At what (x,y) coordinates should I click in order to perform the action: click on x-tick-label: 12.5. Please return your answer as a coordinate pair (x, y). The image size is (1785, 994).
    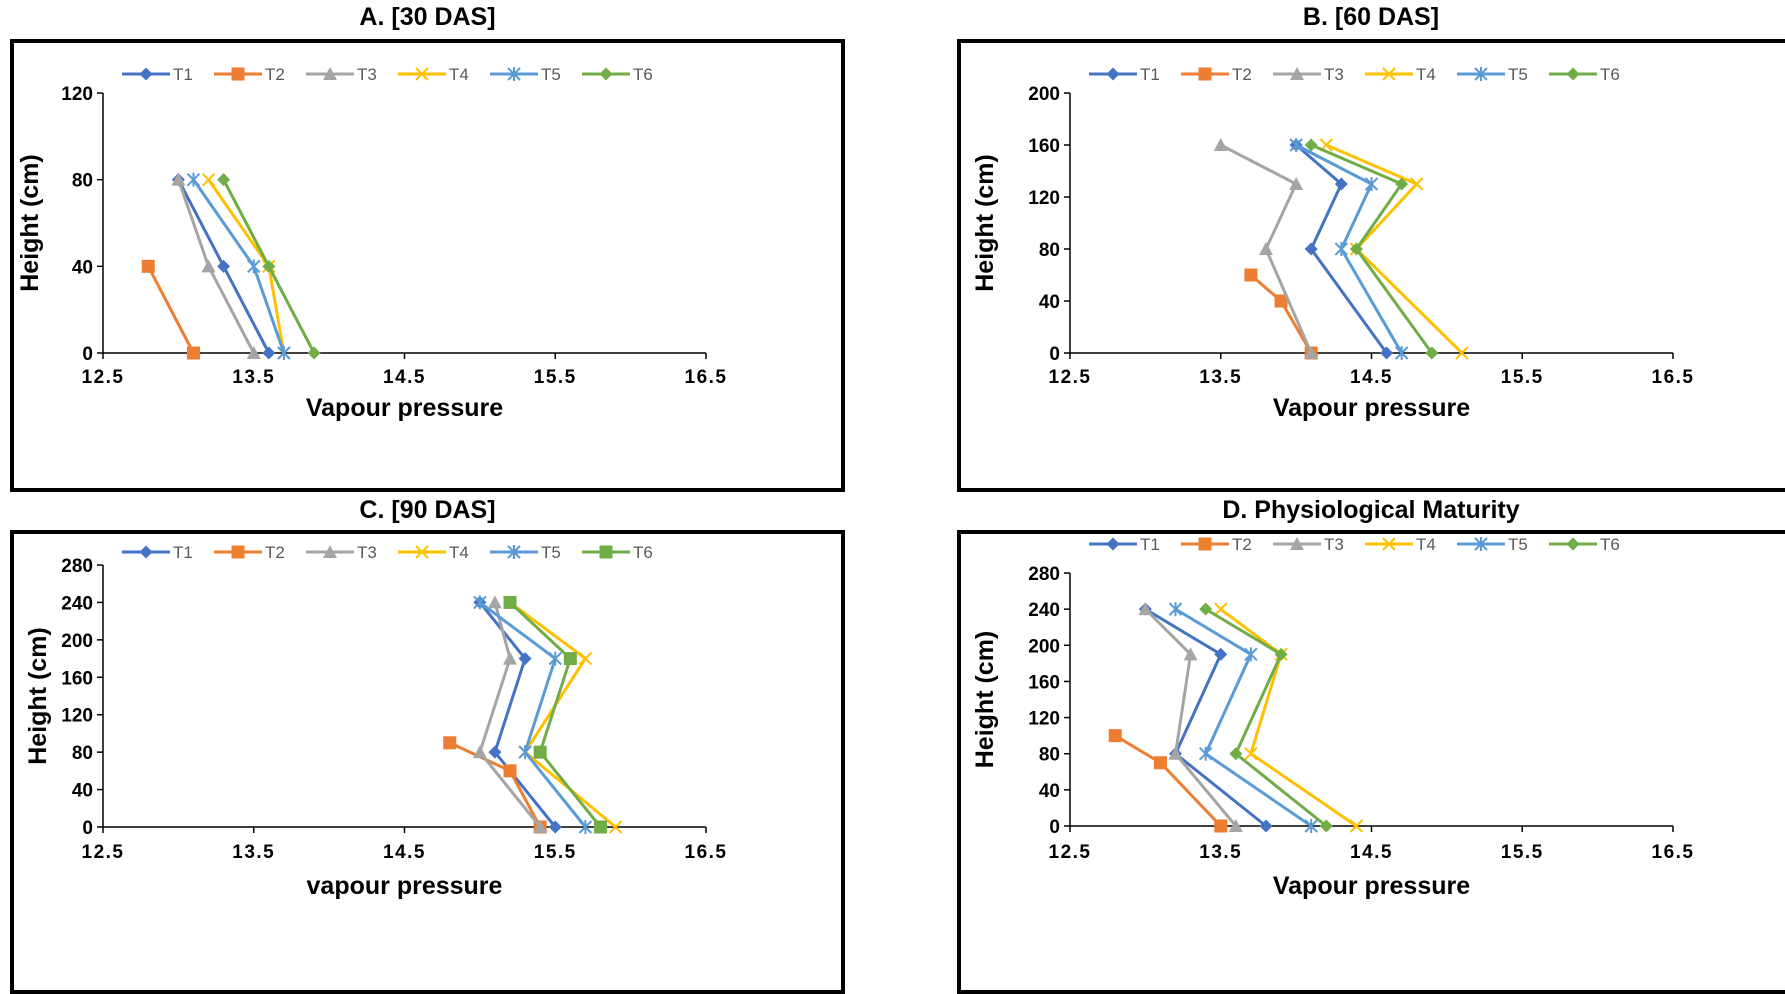
    Looking at the image, I should click on (1070, 852).